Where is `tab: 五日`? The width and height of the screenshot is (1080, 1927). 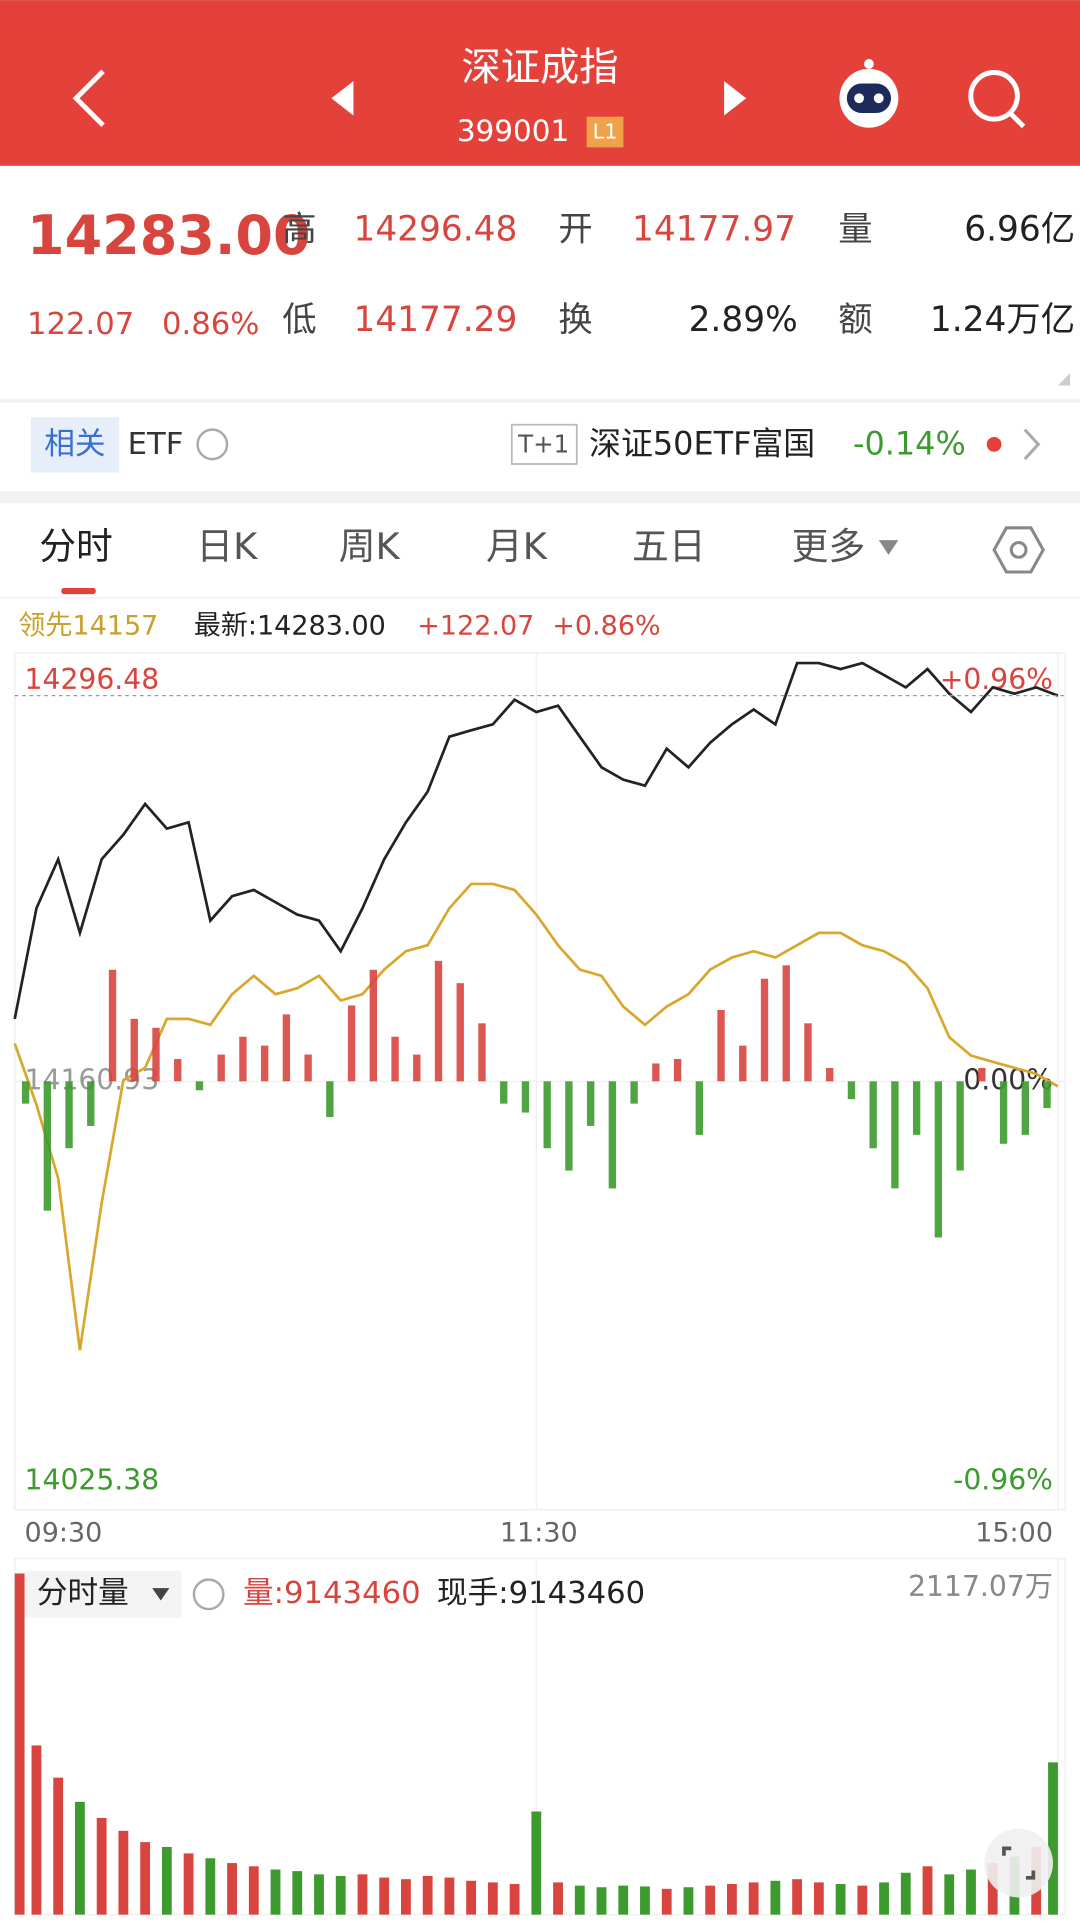 tab: 五日 is located at coordinates (669, 546).